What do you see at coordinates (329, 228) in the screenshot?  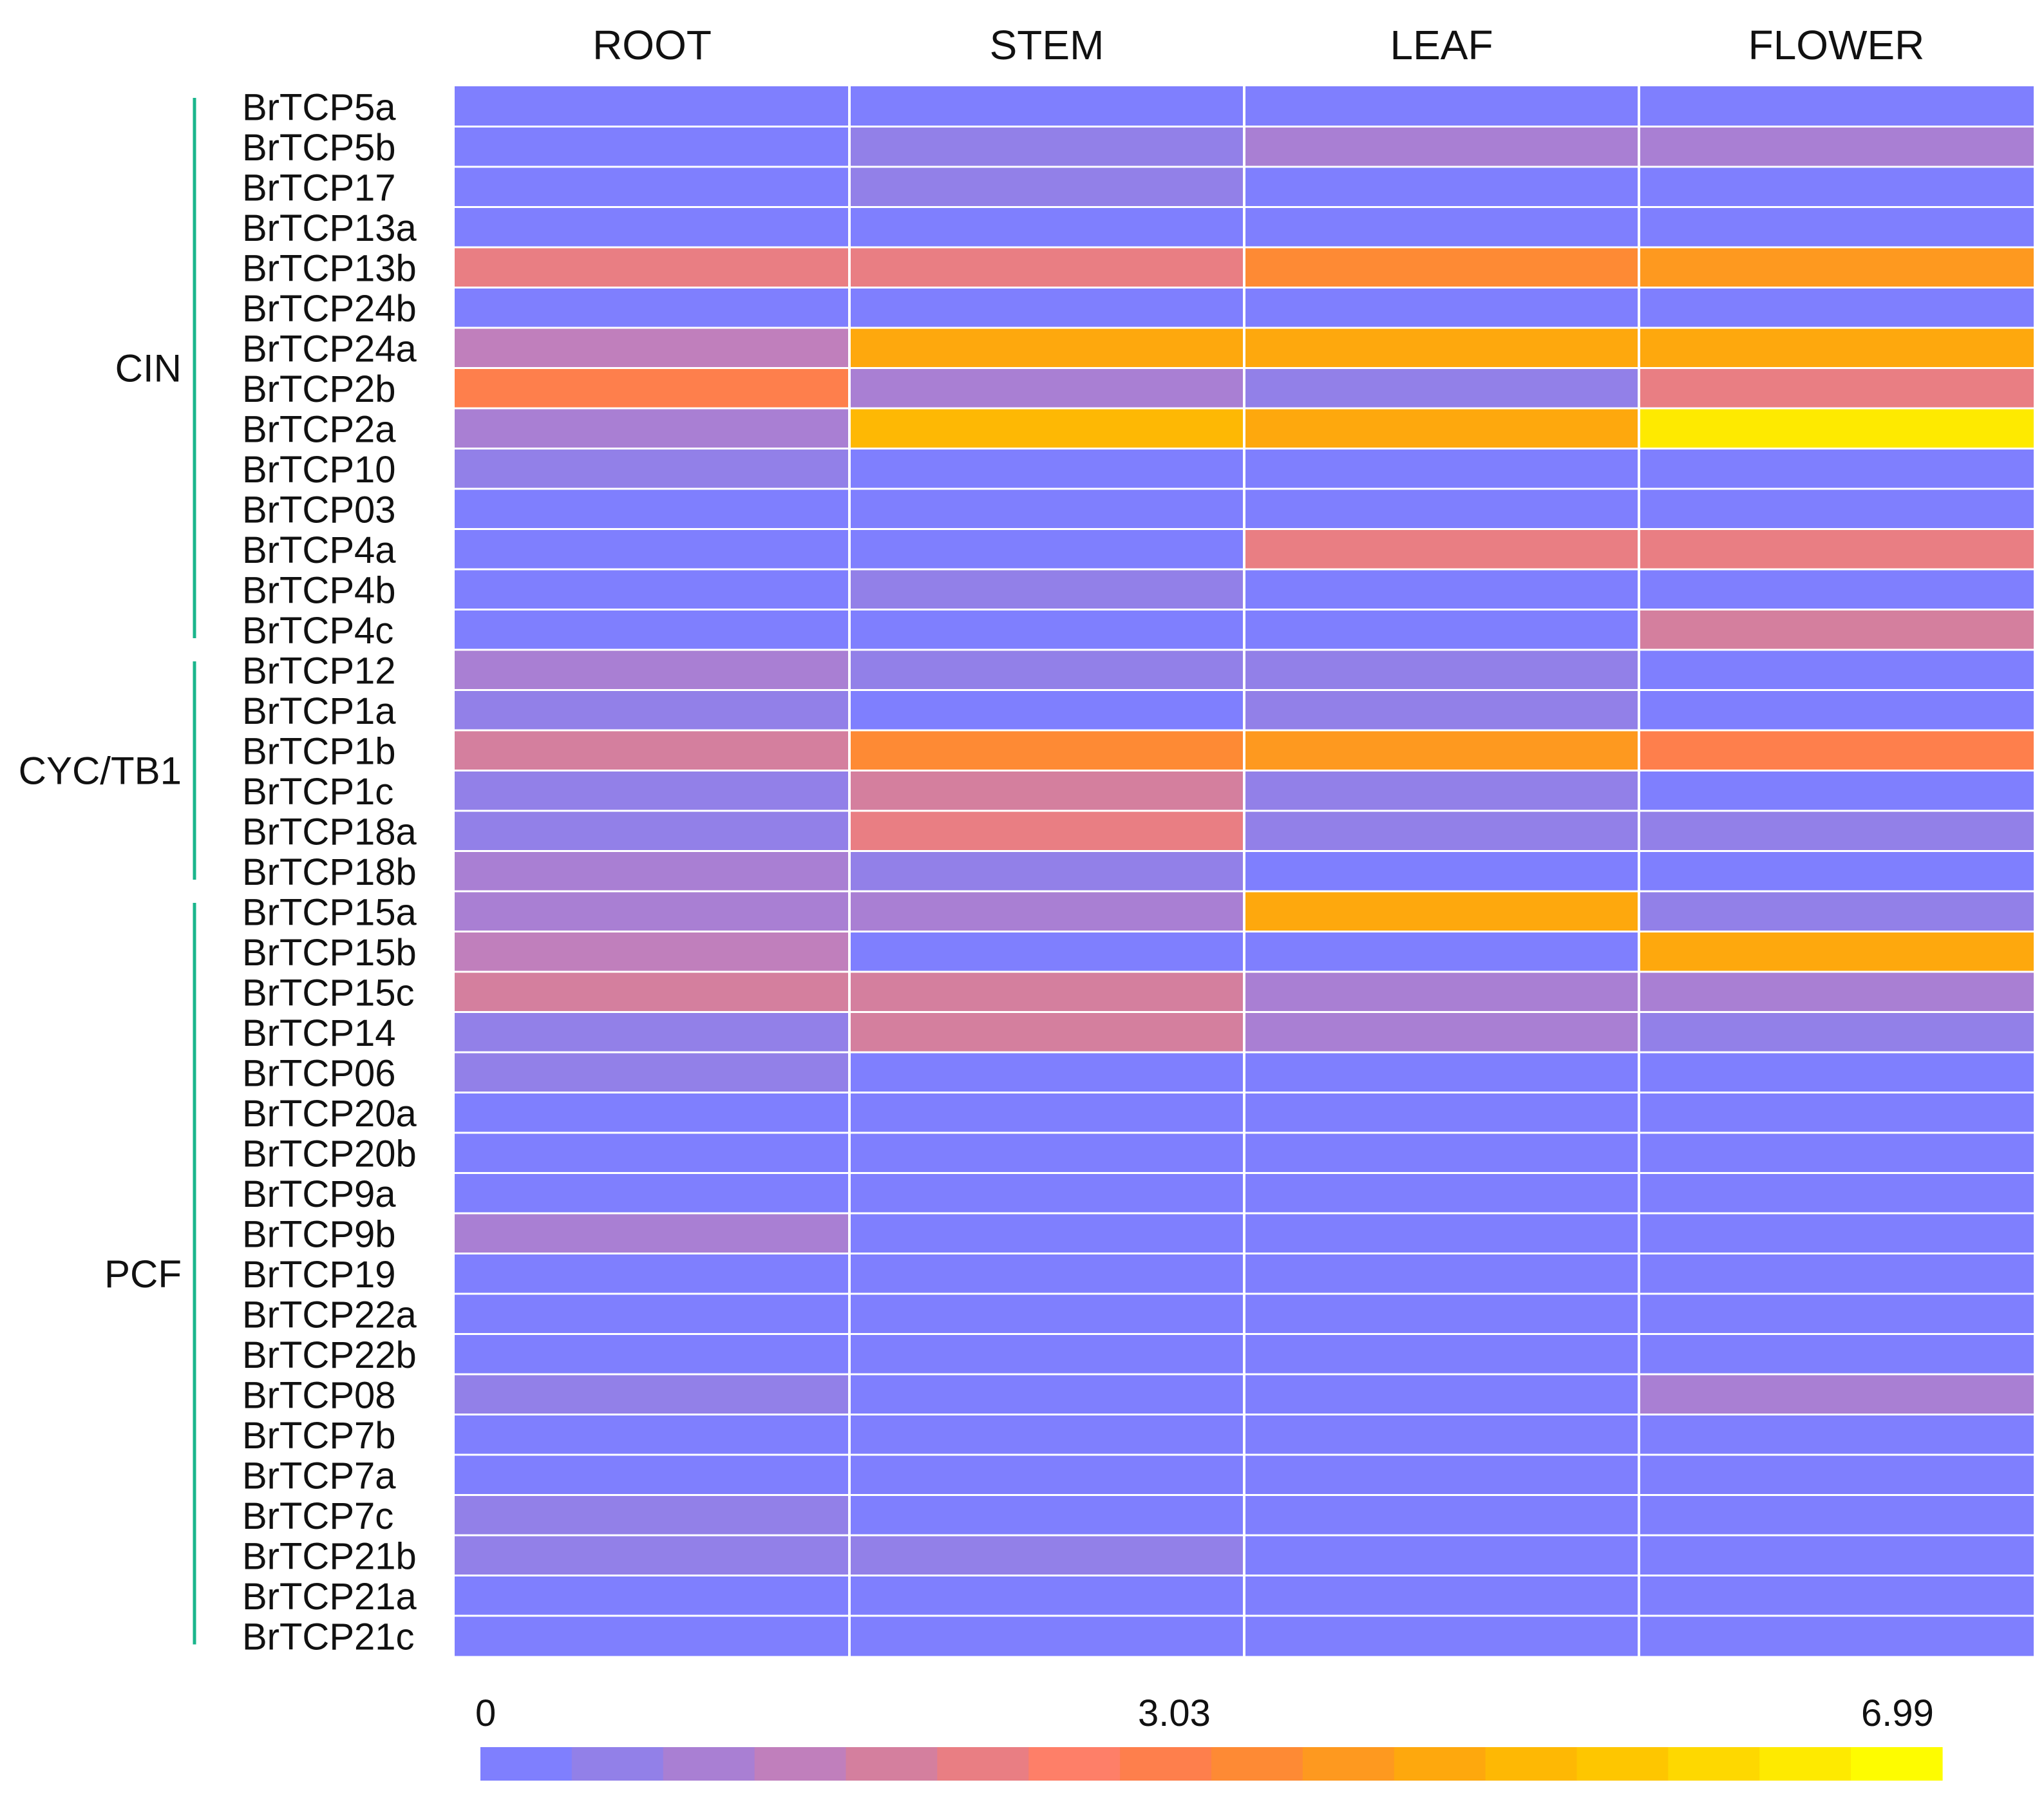 I see `gene-label: BrTCP13a` at bounding box center [329, 228].